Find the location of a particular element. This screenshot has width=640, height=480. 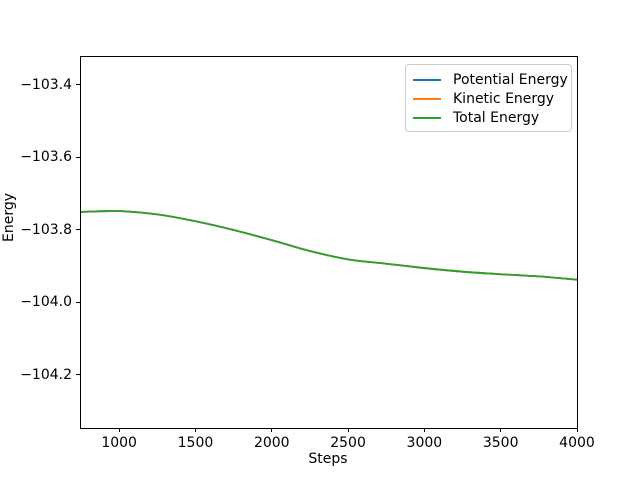

legend-entry-total-energy: Total Energy is located at coordinates (488, 117).